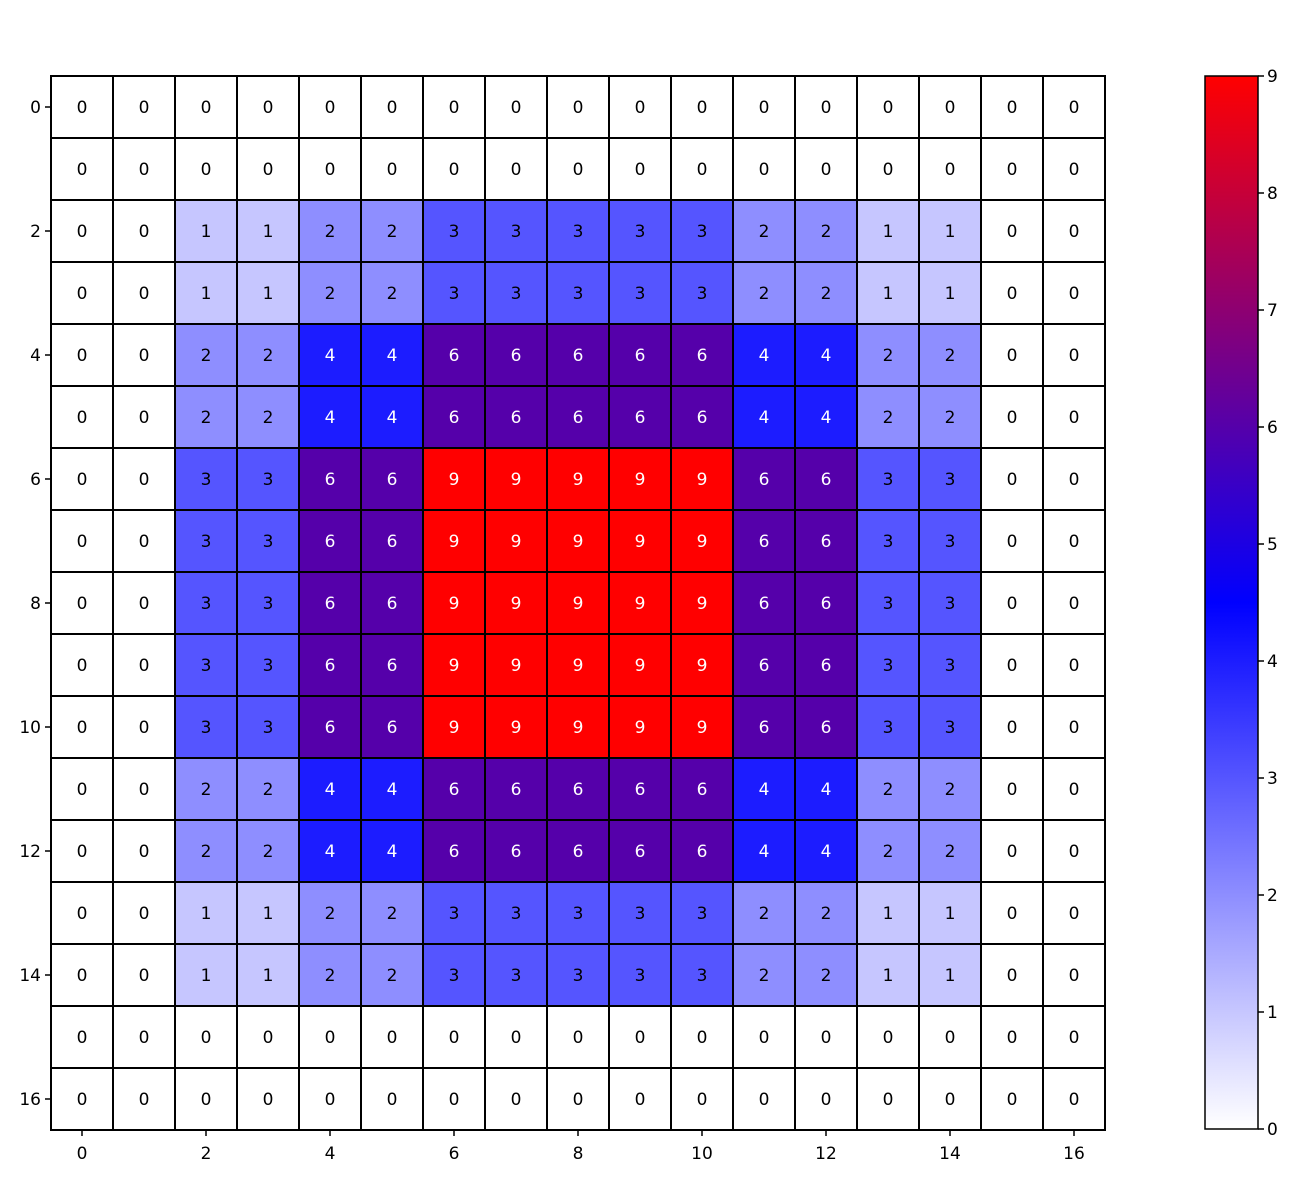  Describe the element at coordinates (35, 232) in the screenshot. I see `y-tick-label: 2` at that location.